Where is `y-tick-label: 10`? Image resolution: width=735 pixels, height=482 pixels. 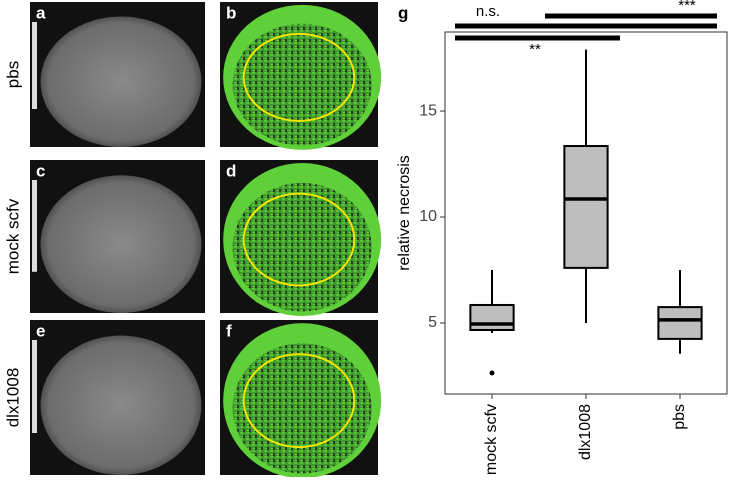 y-tick-label: 10 is located at coordinates (428, 216).